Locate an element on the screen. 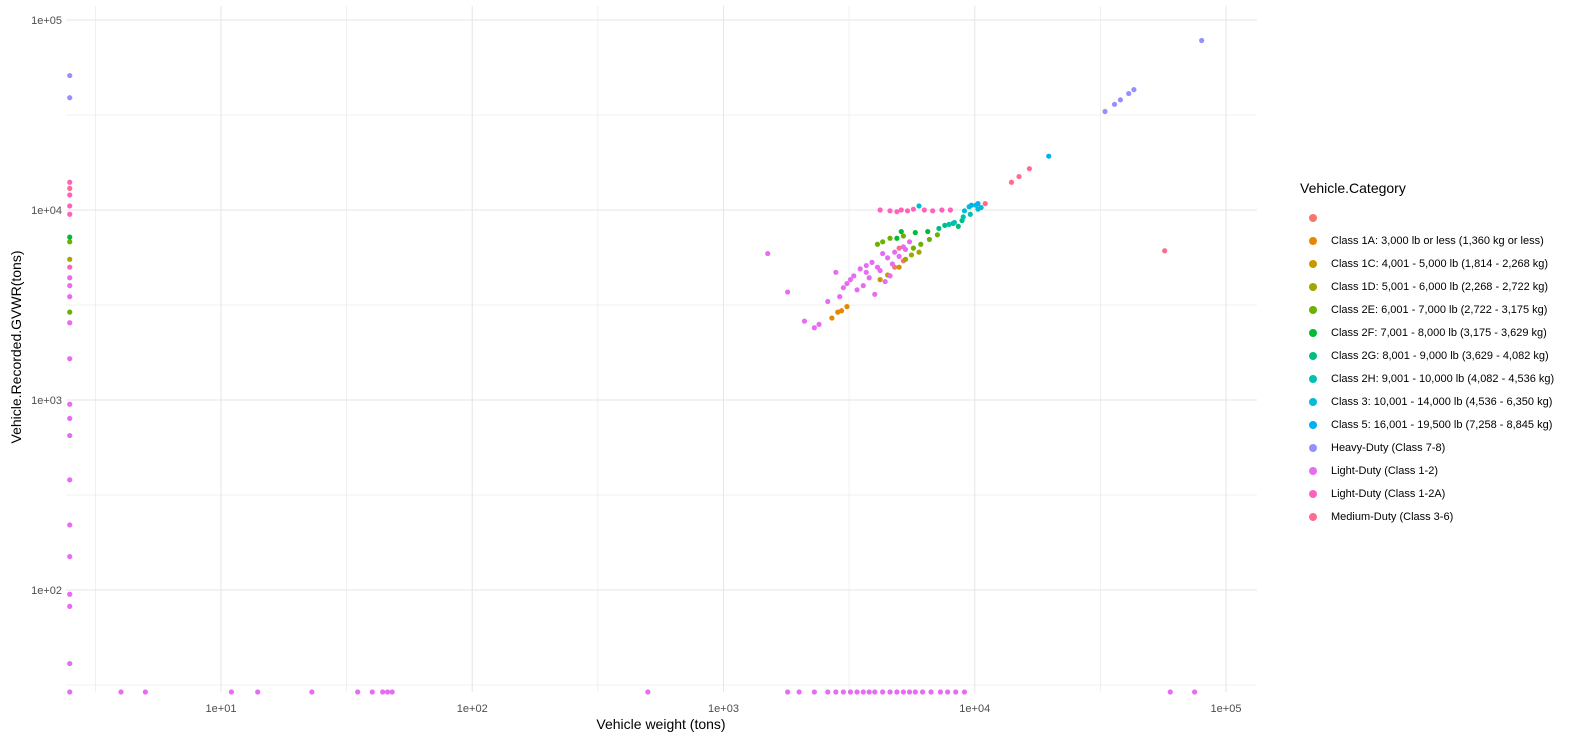 This screenshot has width=1594, height=751. y-axis-ticks: 1e+02 1e+03 1e+04 1e+05 is located at coordinates (46, 306).